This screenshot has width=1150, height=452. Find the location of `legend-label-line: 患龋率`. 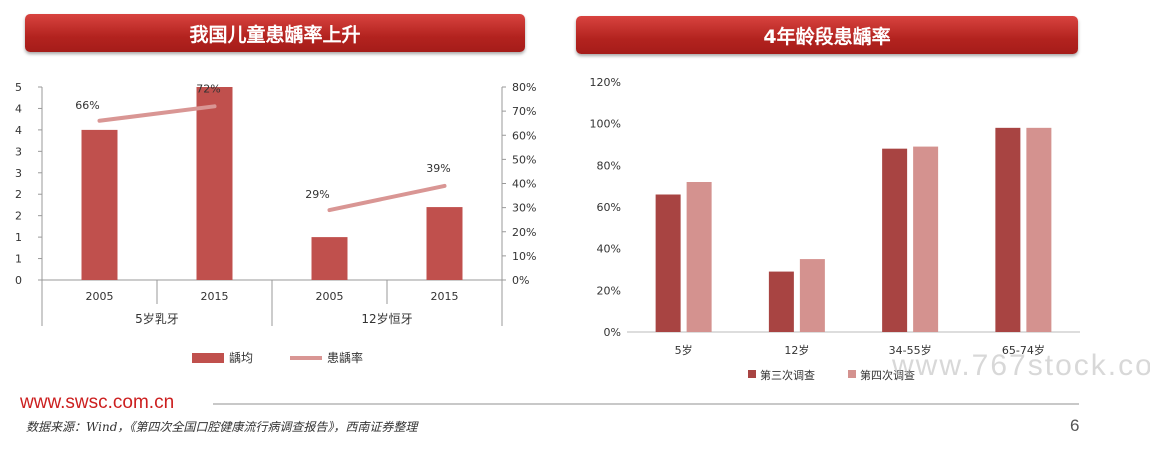

legend-label-line: 患龋率 is located at coordinates (345, 357).